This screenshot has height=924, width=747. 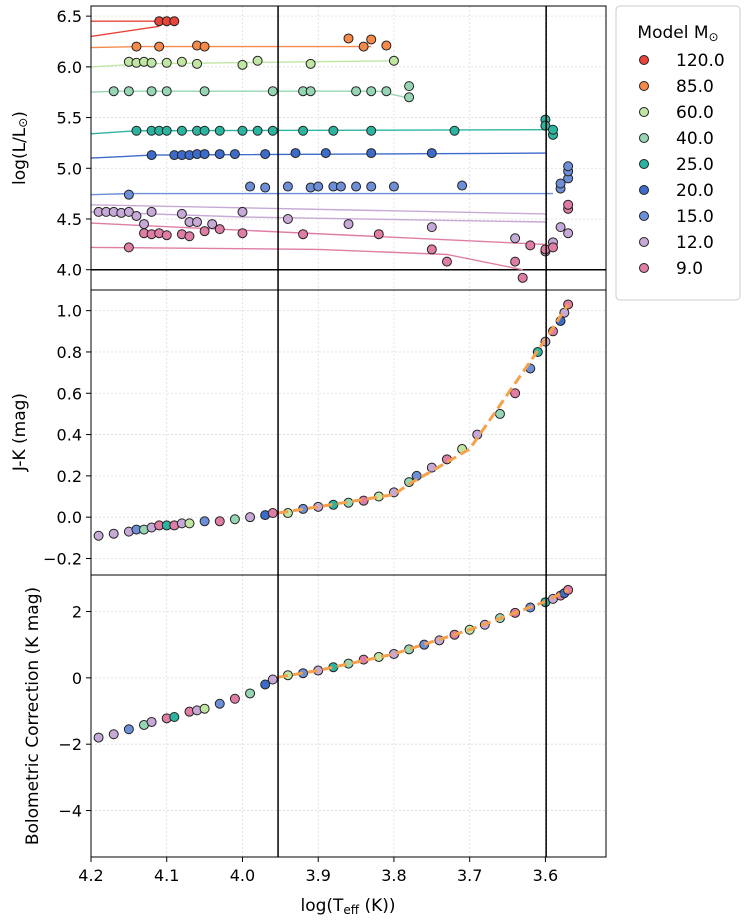 I want to click on panel-hr-ylabel: log(L/L⊙), so click(x=20, y=148).